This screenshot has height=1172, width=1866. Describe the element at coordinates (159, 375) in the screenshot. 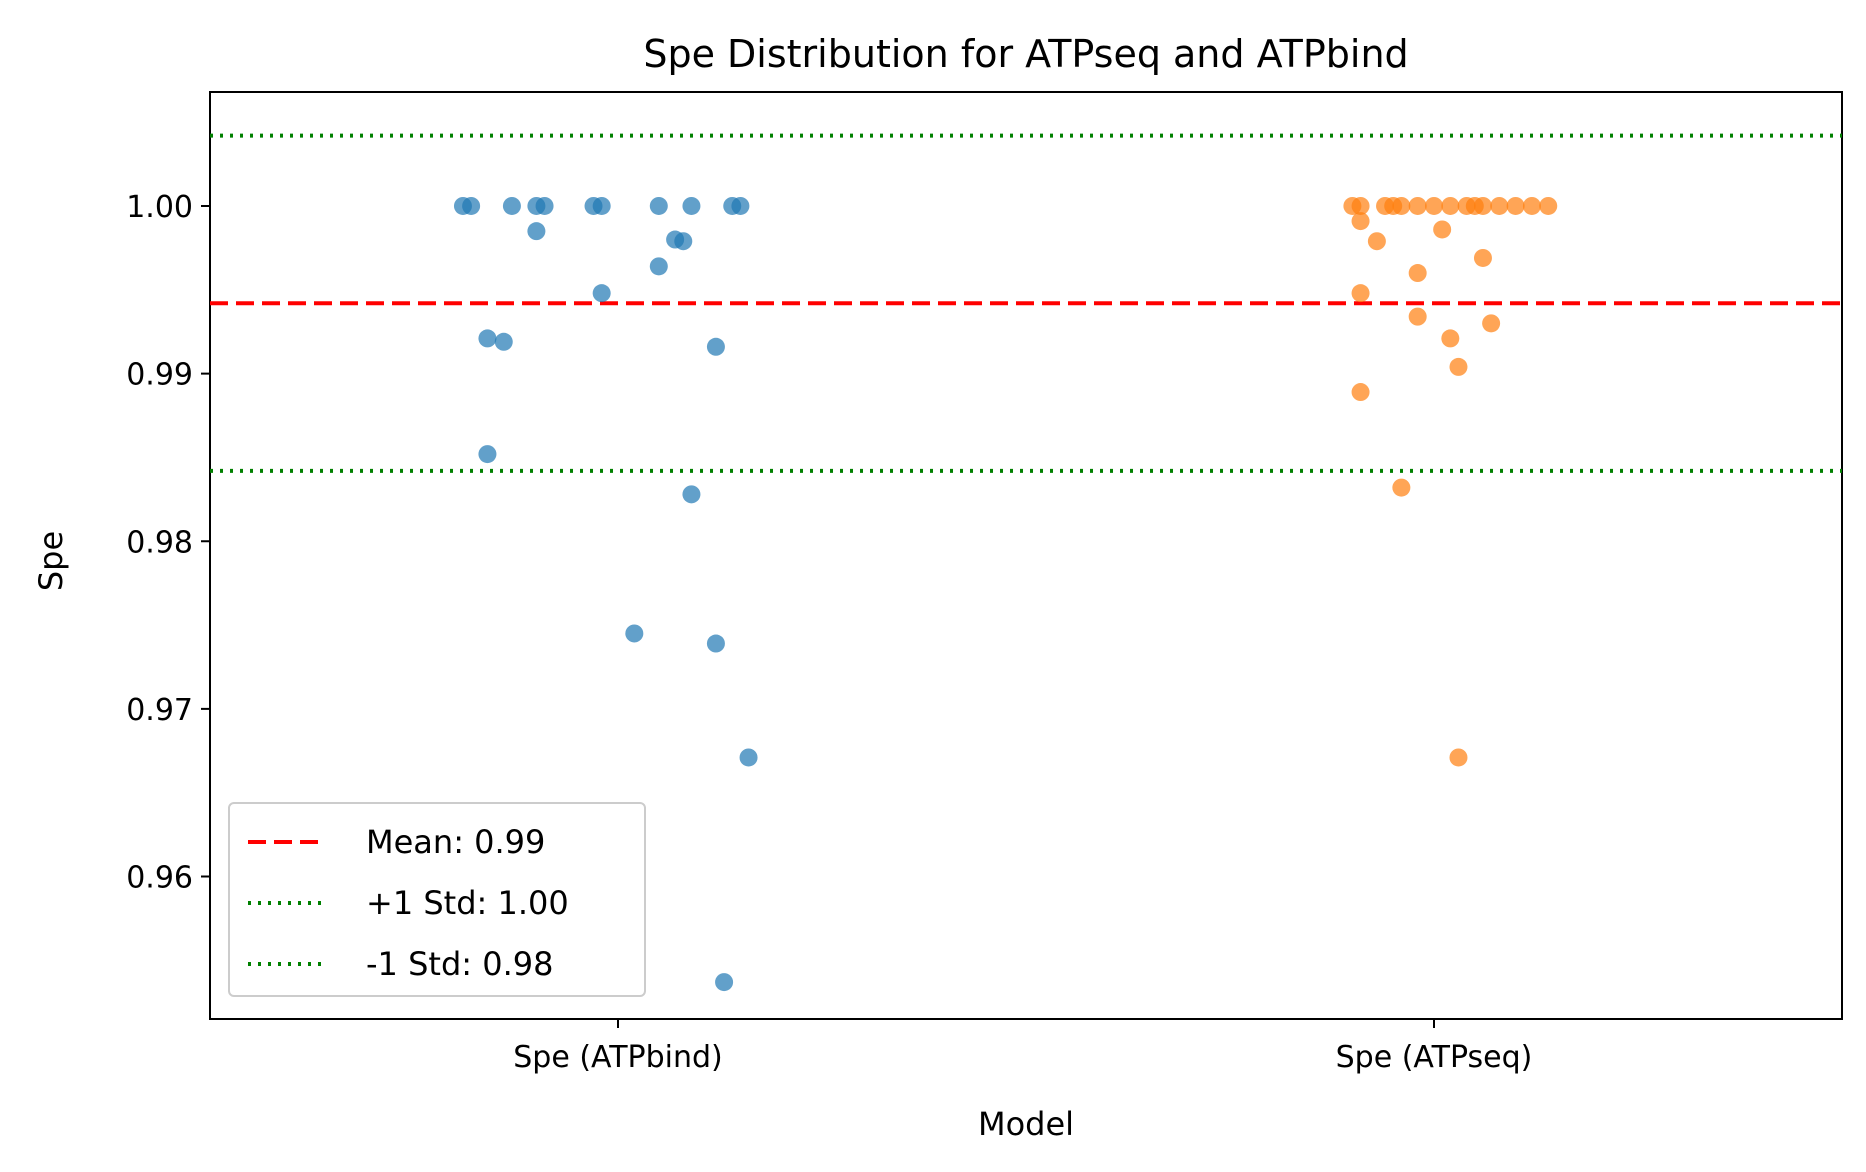

I see `y-tick-label: 0.99` at that location.